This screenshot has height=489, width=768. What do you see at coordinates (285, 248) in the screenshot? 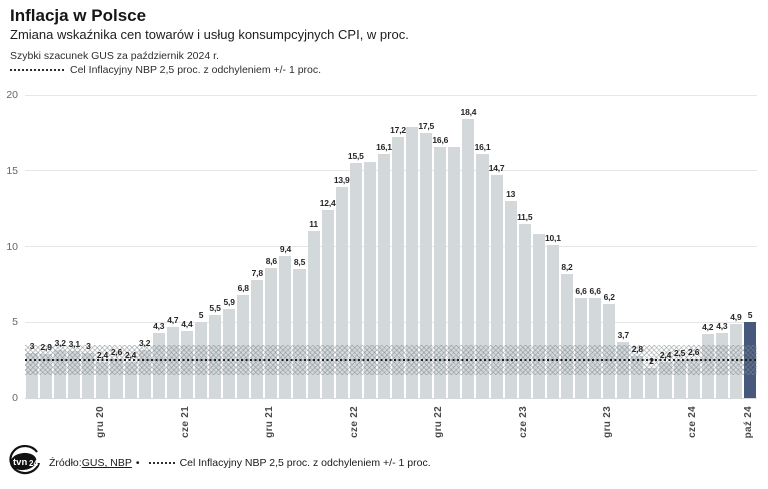
I see `bar-value-label: 9,4` at bounding box center [285, 248].